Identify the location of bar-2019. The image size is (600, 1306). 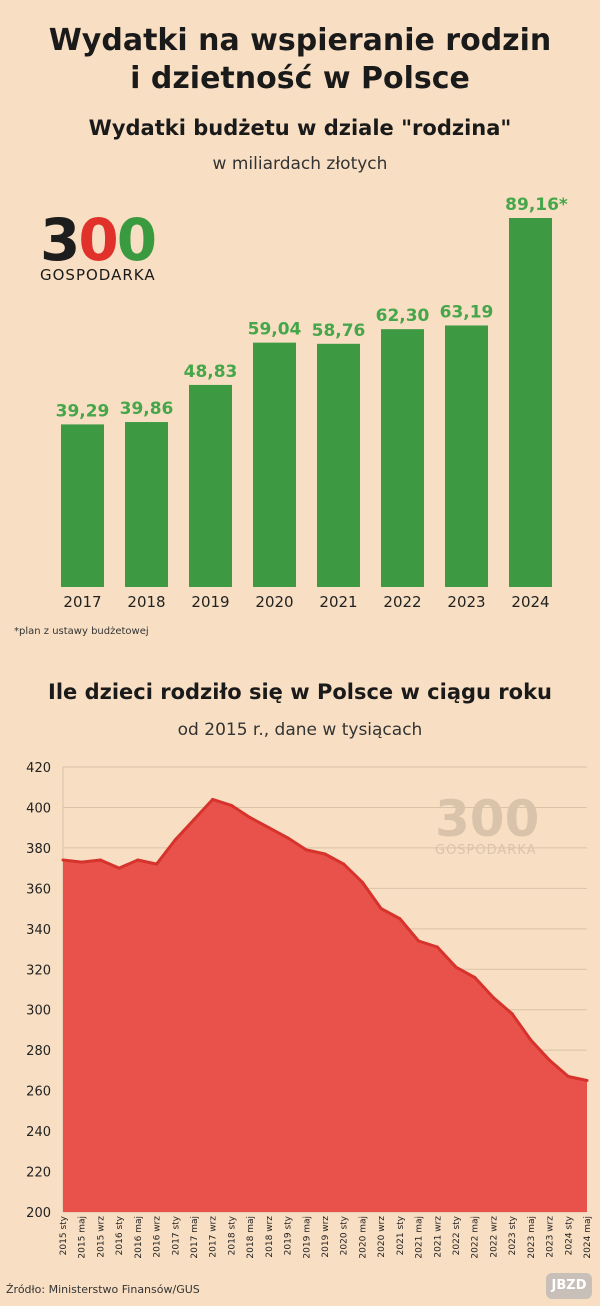
(210, 485).